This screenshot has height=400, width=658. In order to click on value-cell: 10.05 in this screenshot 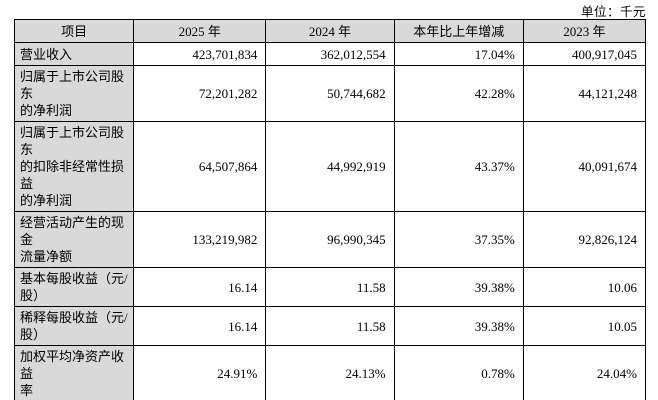, I will do `click(584, 326)`.